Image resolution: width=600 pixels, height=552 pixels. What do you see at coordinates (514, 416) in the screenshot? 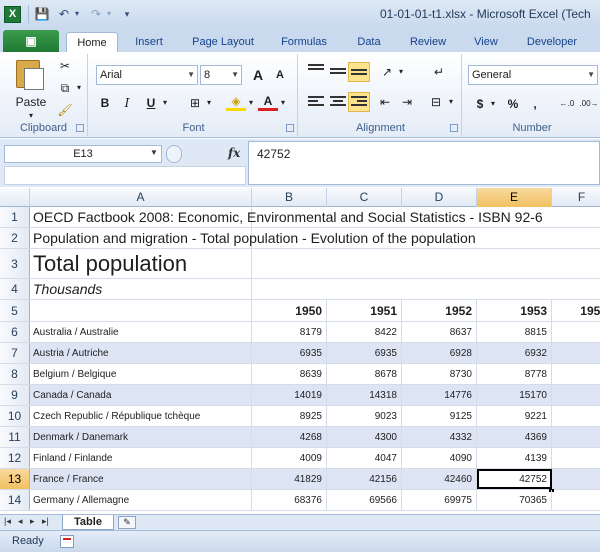
I see `cell-e10: 9221` at bounding box center [514, 416].